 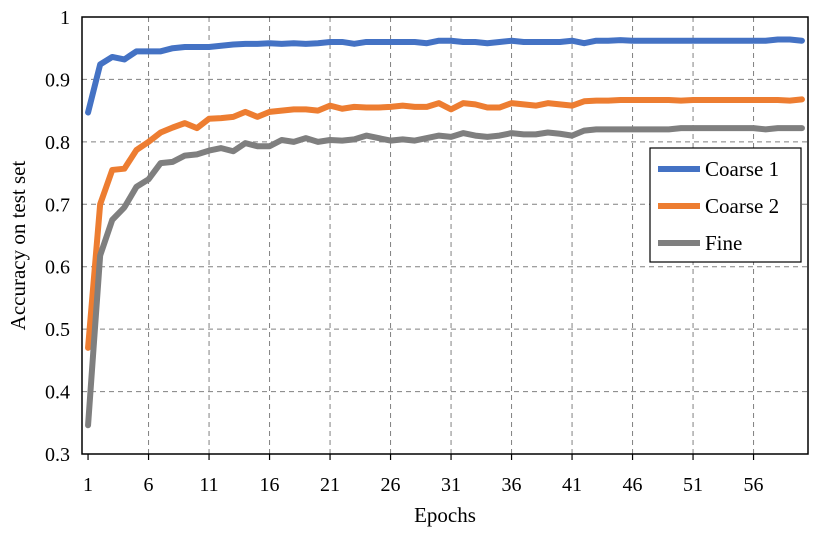 I want to click on y-axis-label: Accuracy on test set, so click(x=18, y=245).